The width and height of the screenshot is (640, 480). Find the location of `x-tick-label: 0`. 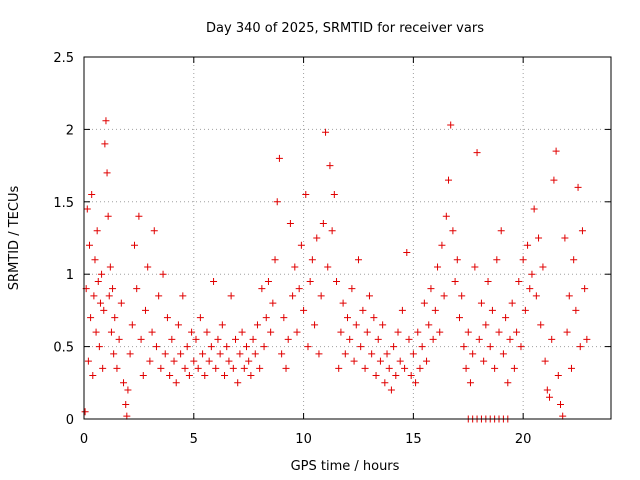

x-tick-label: 0 is located at coordinates (84, 439).